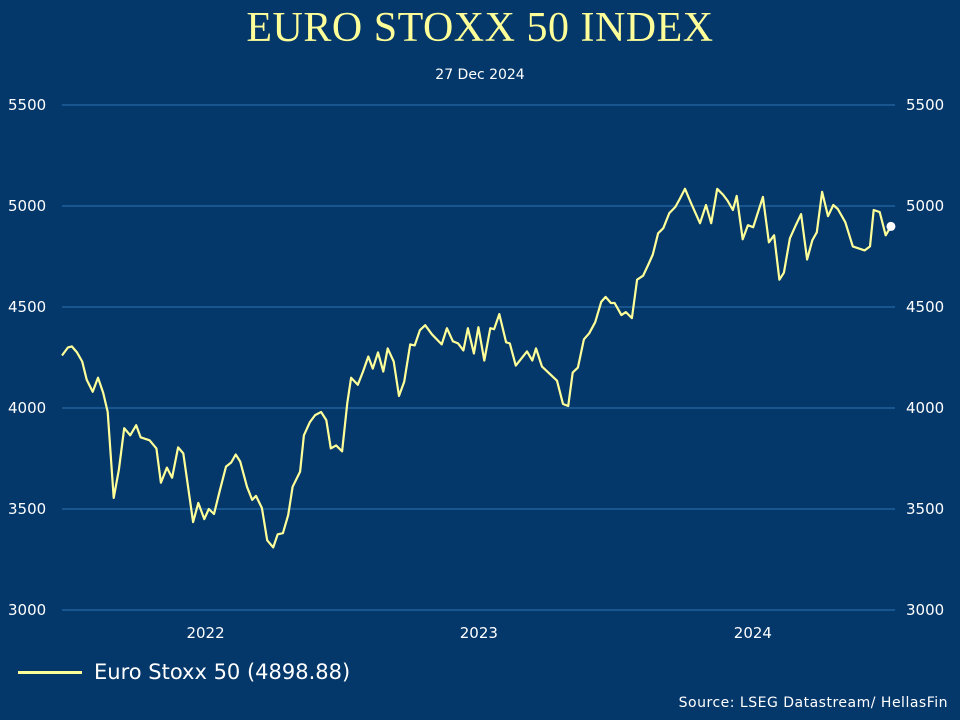  What do you see at coordinates (925, 408) in the screenshot?
I see `y-tick-label-right: 4000` at bounding box center [925, 408].